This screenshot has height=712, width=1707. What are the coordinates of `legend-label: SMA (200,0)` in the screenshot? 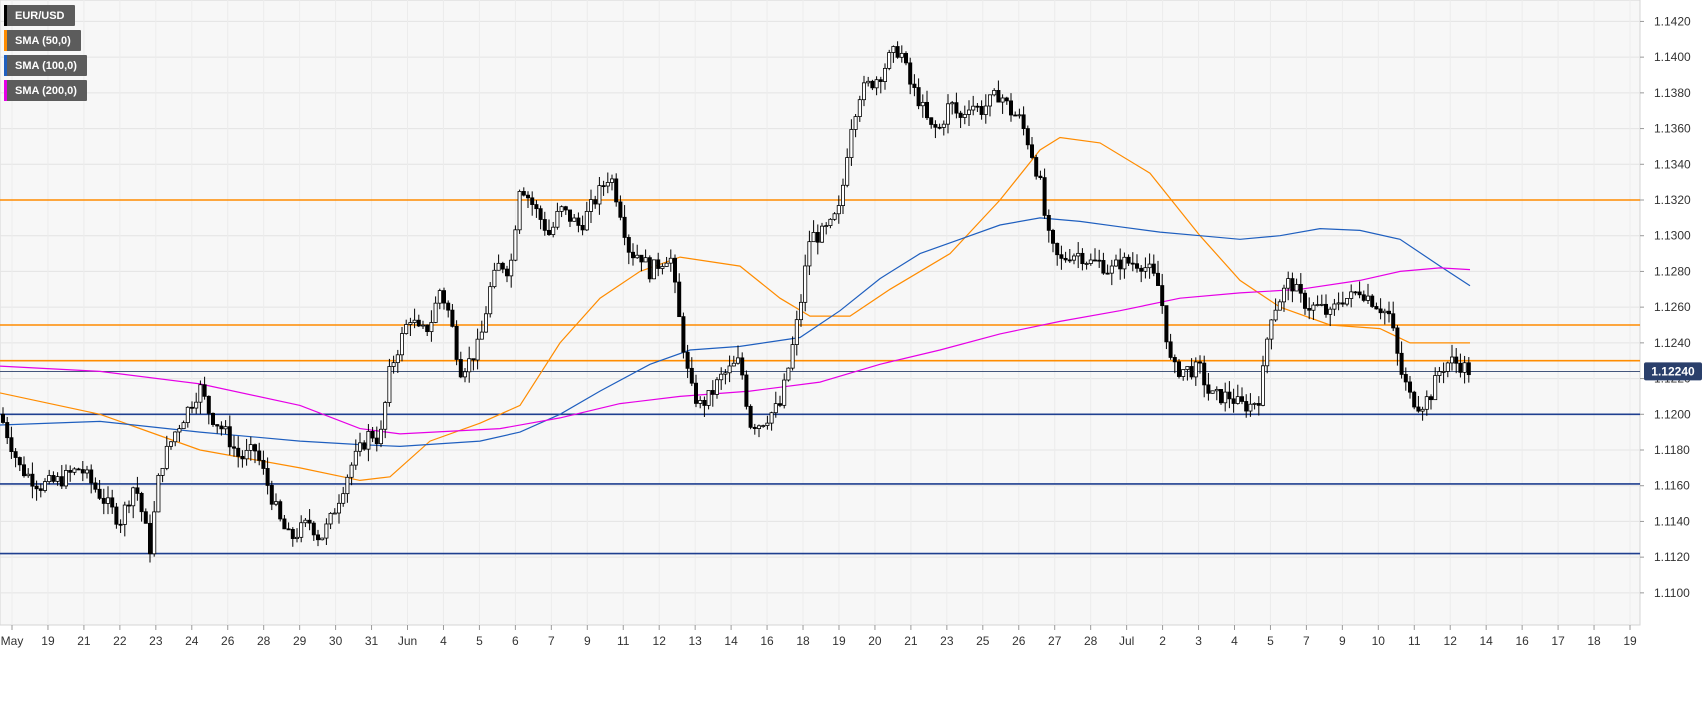 It's located at (46, 90).